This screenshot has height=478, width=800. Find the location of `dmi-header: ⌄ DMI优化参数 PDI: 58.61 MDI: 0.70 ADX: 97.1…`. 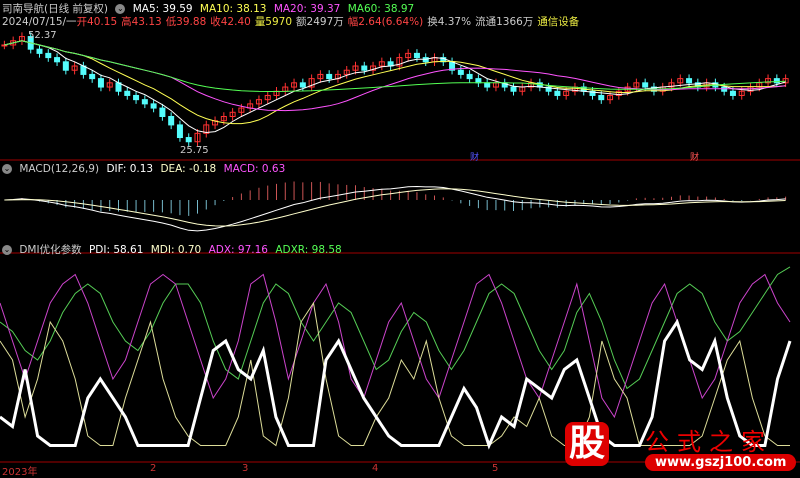

dmi-header: ⌄ DMI优化参数 PDI: 58.61 MDI: 0.70 ADX: 97.1… is located at coordinates (174, 249).